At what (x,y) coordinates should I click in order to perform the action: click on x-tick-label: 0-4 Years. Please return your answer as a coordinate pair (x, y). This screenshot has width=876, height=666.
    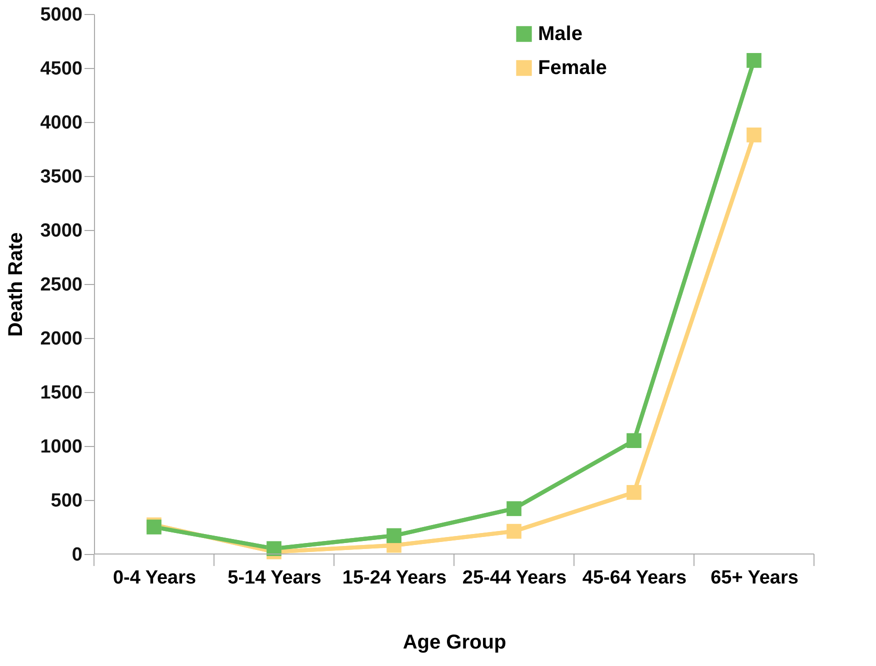
    Looking at the image, I should click on (154, 578).